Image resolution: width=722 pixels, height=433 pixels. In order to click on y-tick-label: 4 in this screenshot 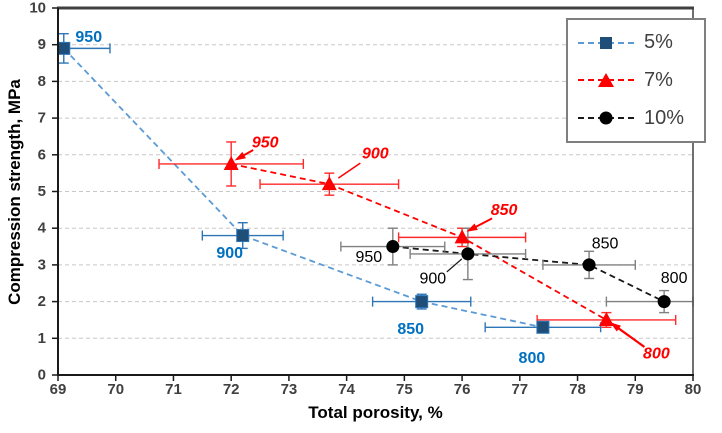, I will do `click(42, 228)`.